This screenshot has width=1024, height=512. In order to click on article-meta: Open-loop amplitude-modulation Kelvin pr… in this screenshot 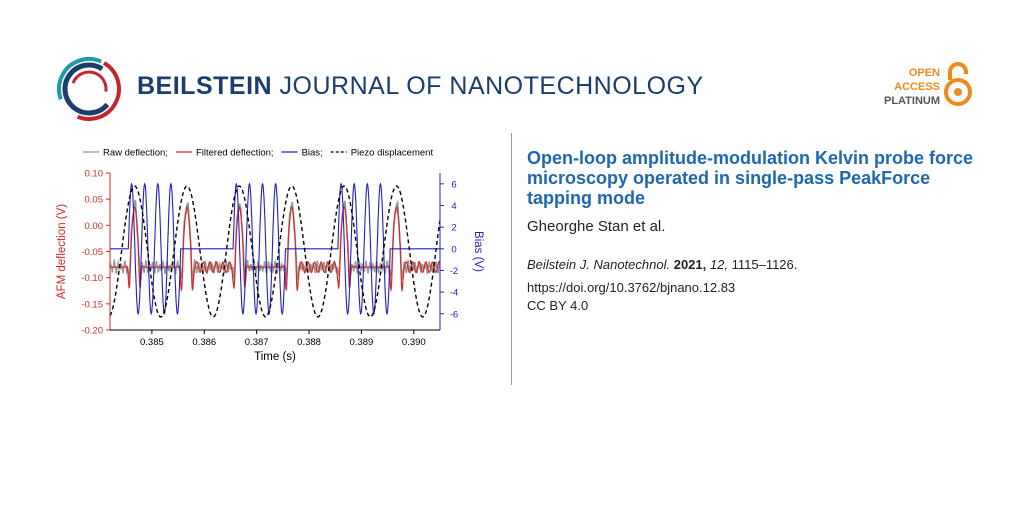, I will do `click(762, 230)`.